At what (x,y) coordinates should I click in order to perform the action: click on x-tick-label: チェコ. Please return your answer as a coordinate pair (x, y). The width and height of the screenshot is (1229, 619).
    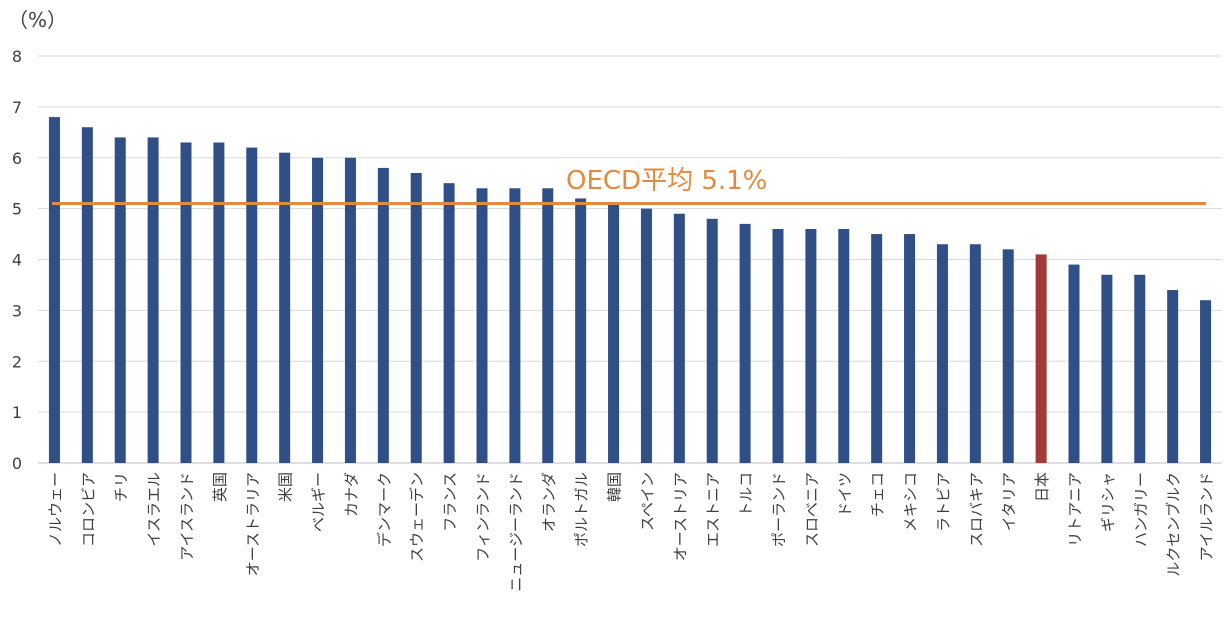
    Looking at the image, I should click on (878, 494).